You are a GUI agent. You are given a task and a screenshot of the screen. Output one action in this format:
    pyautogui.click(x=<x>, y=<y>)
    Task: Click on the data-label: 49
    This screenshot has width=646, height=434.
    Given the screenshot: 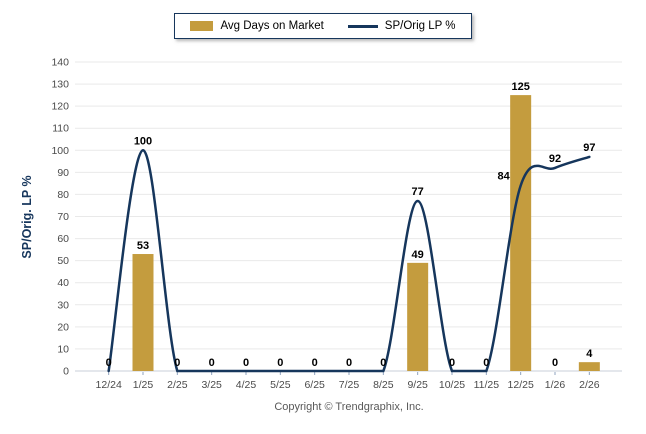 What is the action you would take?
    pyautogui.click(x=418, y=255)
    